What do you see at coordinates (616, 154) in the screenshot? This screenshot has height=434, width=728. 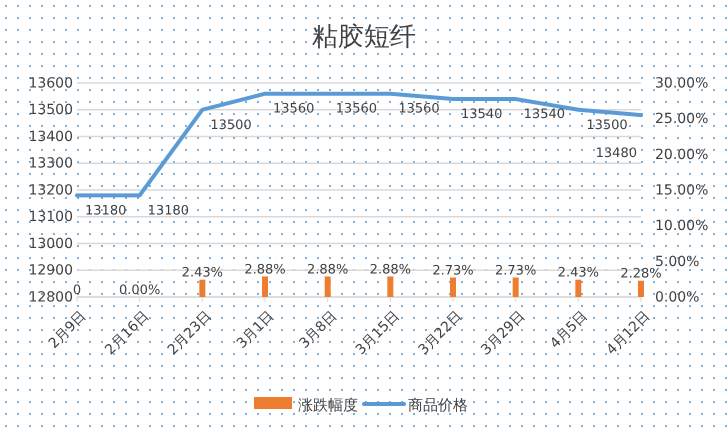 I see `data-label: 13480` at bounding box center [616, 154].